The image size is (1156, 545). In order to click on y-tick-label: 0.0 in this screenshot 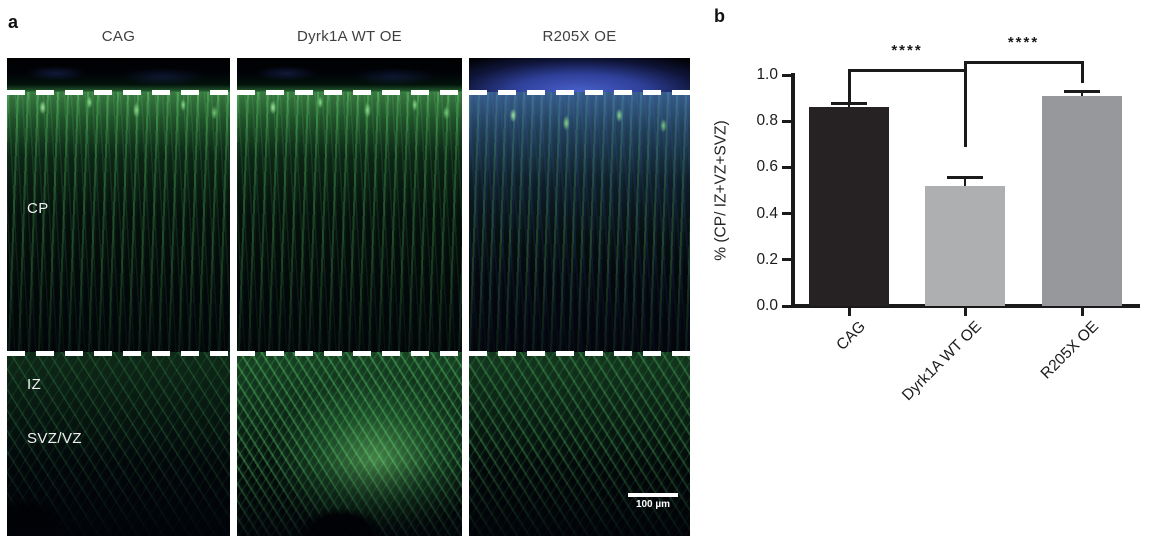, I will do `click(767, 305)`.